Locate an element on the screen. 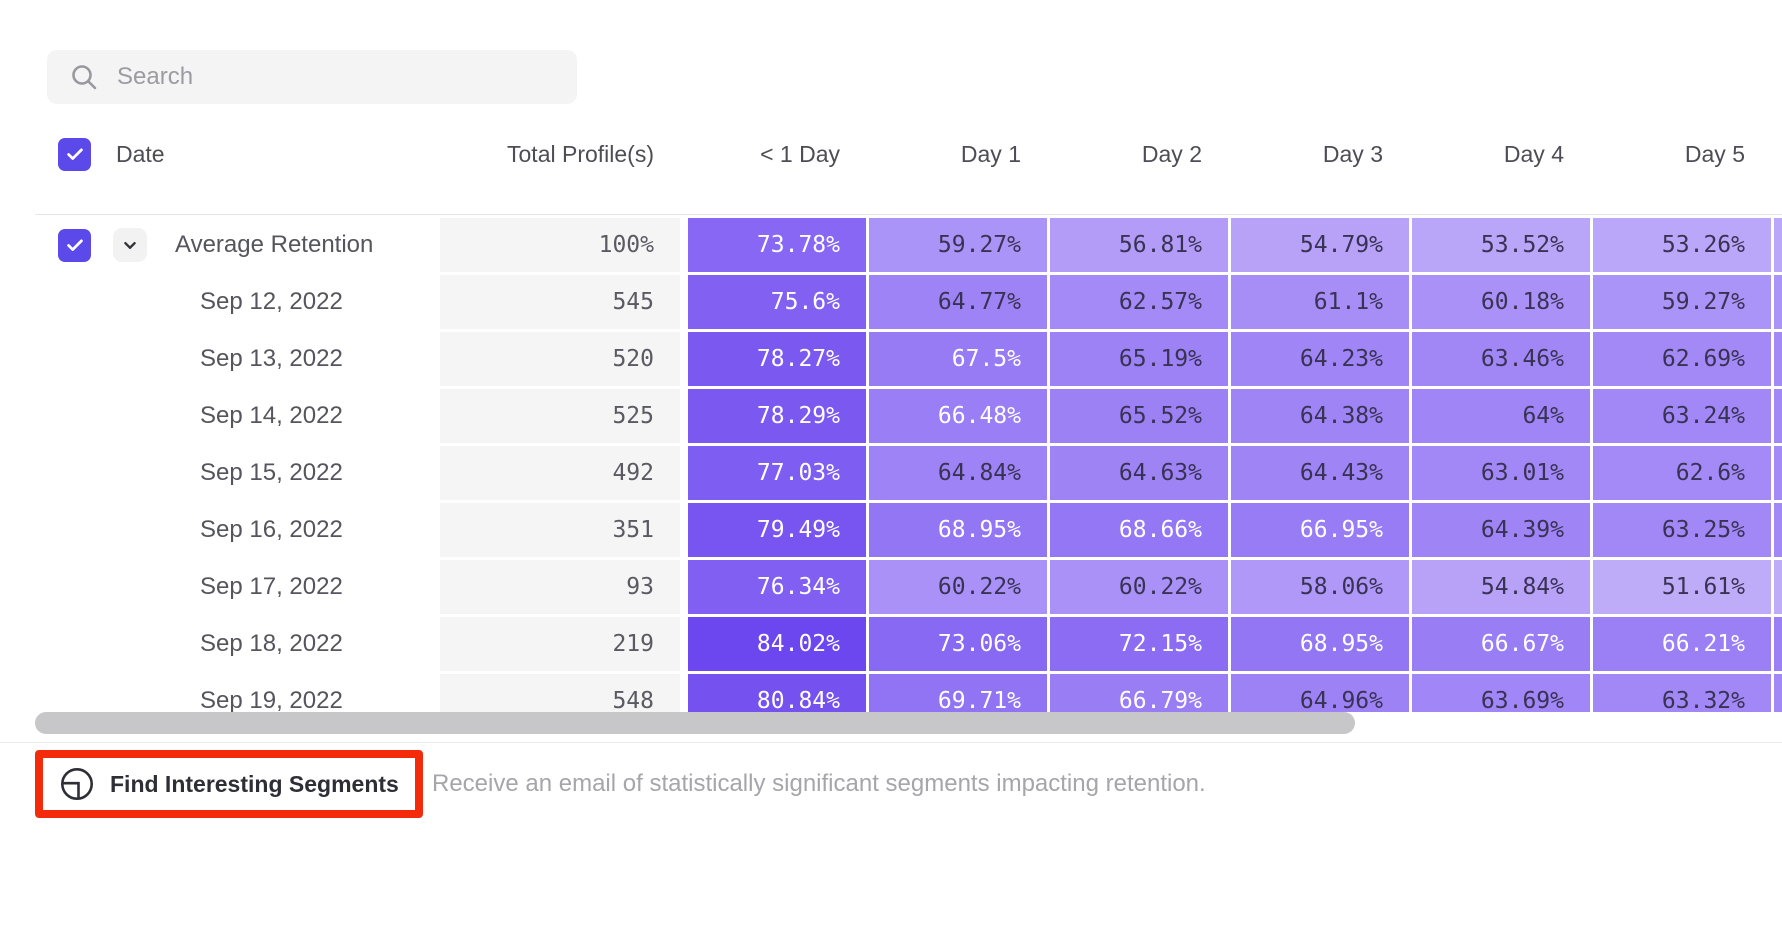 This screenshot has width=1782, height=930. total-profiles-cell: 93 is located at coordinates (560, 587).